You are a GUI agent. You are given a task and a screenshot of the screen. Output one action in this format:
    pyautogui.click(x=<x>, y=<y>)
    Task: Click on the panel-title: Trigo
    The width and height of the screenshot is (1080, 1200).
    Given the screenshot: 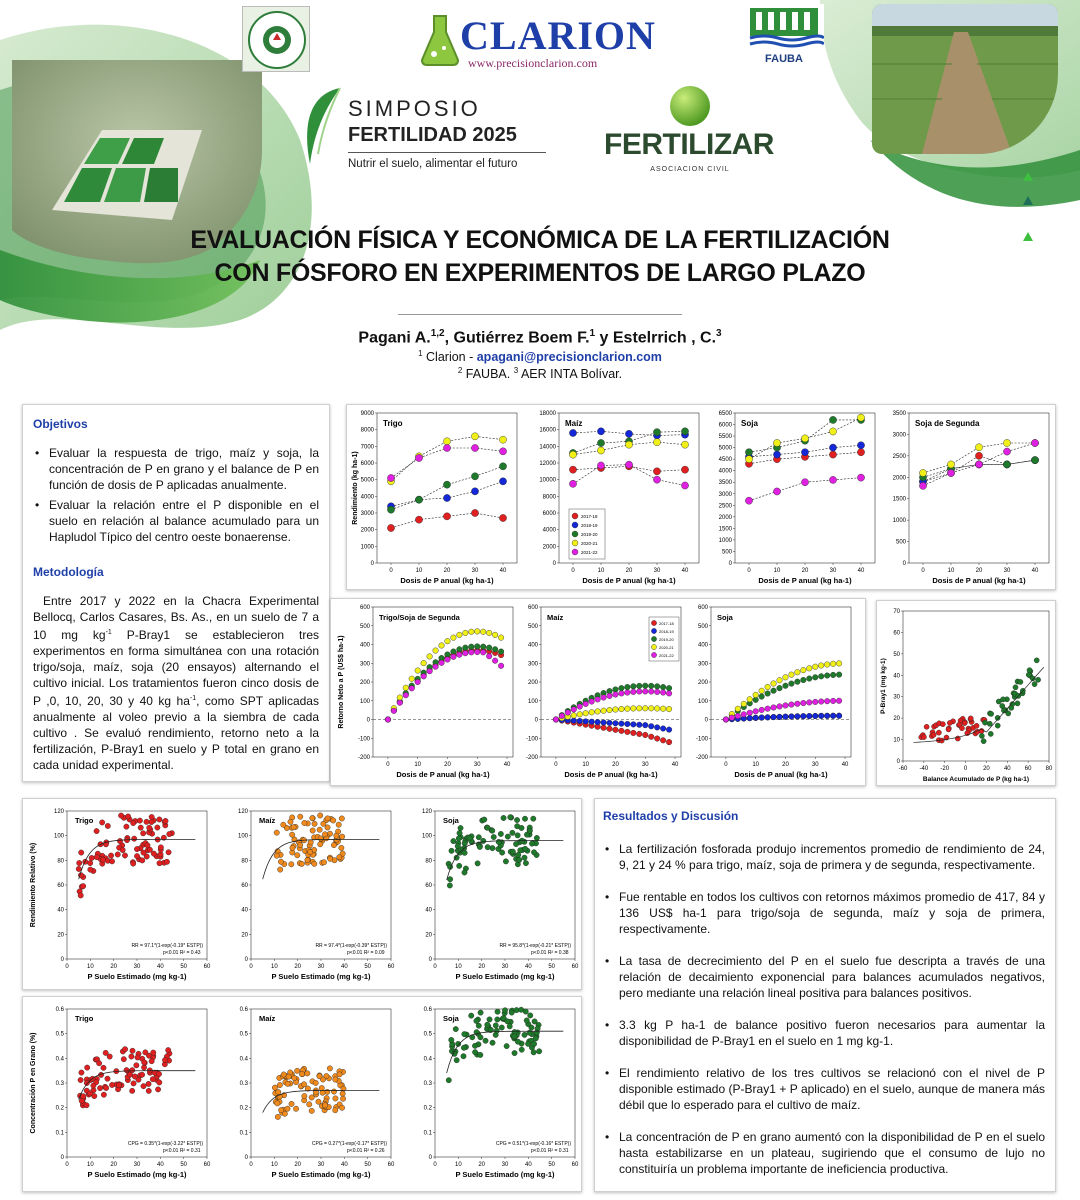 What is the action you would take?
    pyautogui.click(x=84, y=1018)
    